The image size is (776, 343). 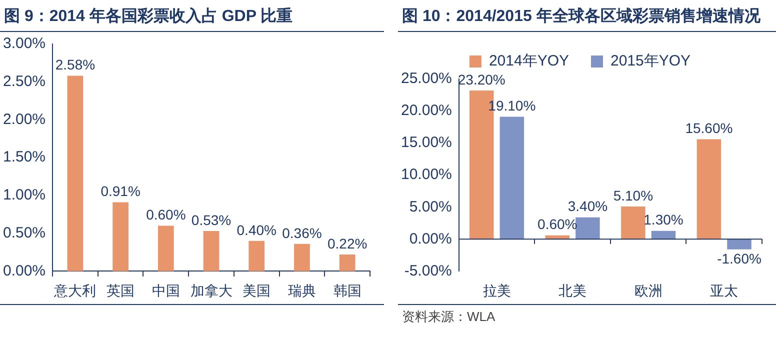 I want to click on data-label: 5.10%, so click(x=633, y=195).